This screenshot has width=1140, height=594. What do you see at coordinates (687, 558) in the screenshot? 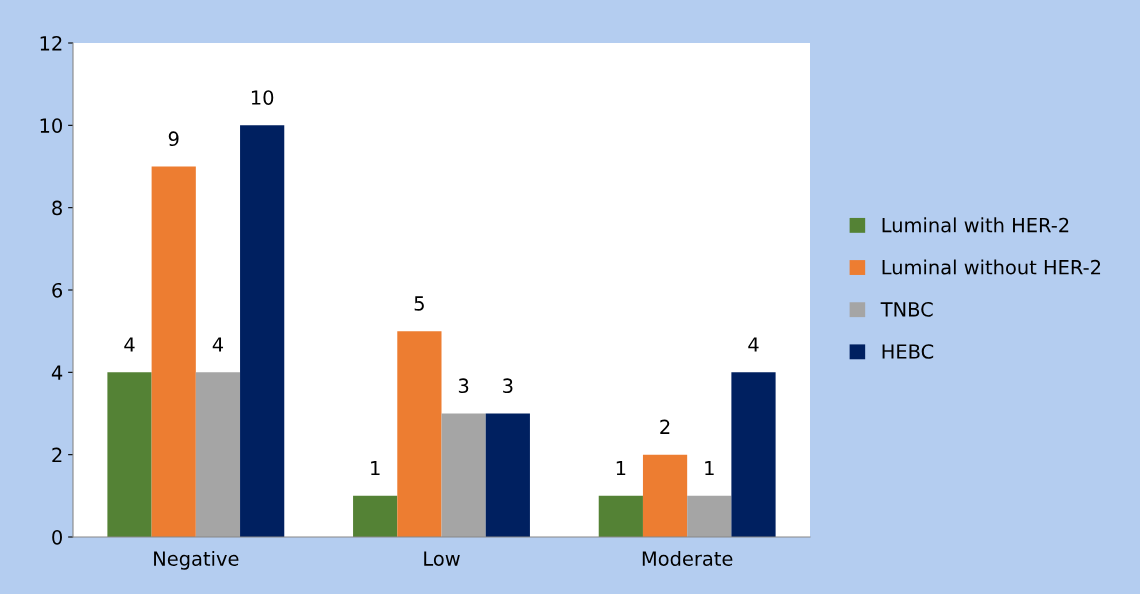
I see `x-tick-label: Moderate` at bounding box center [687, 558].